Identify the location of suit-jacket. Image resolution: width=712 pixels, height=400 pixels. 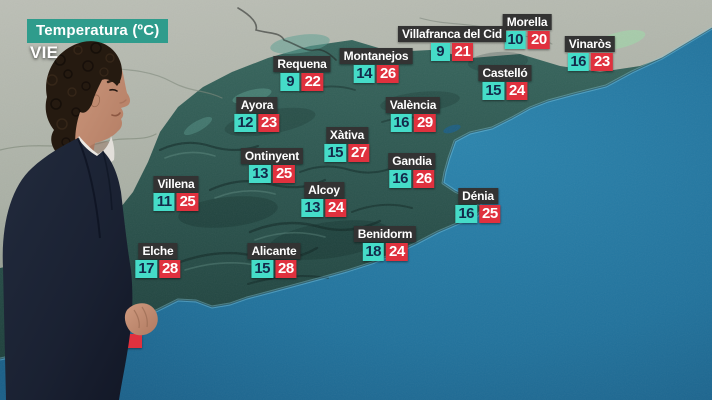
(67, 269).